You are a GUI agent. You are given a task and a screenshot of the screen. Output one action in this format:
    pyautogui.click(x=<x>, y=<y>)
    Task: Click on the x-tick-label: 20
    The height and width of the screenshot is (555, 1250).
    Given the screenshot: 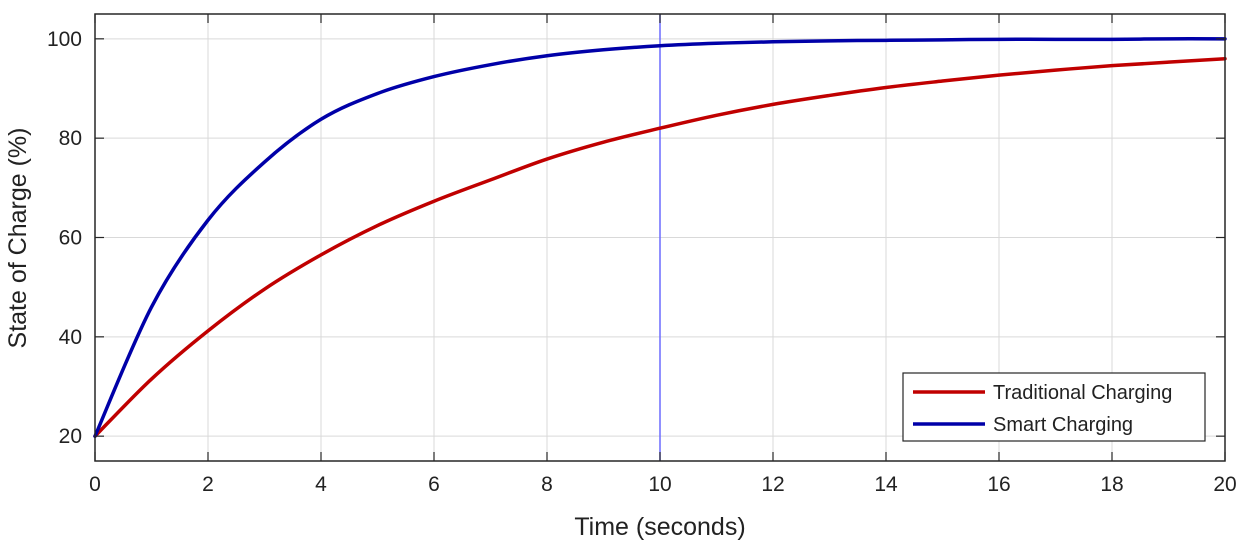 What is the action you would take?
    pyautogui.click(x=1224, y=484)
    